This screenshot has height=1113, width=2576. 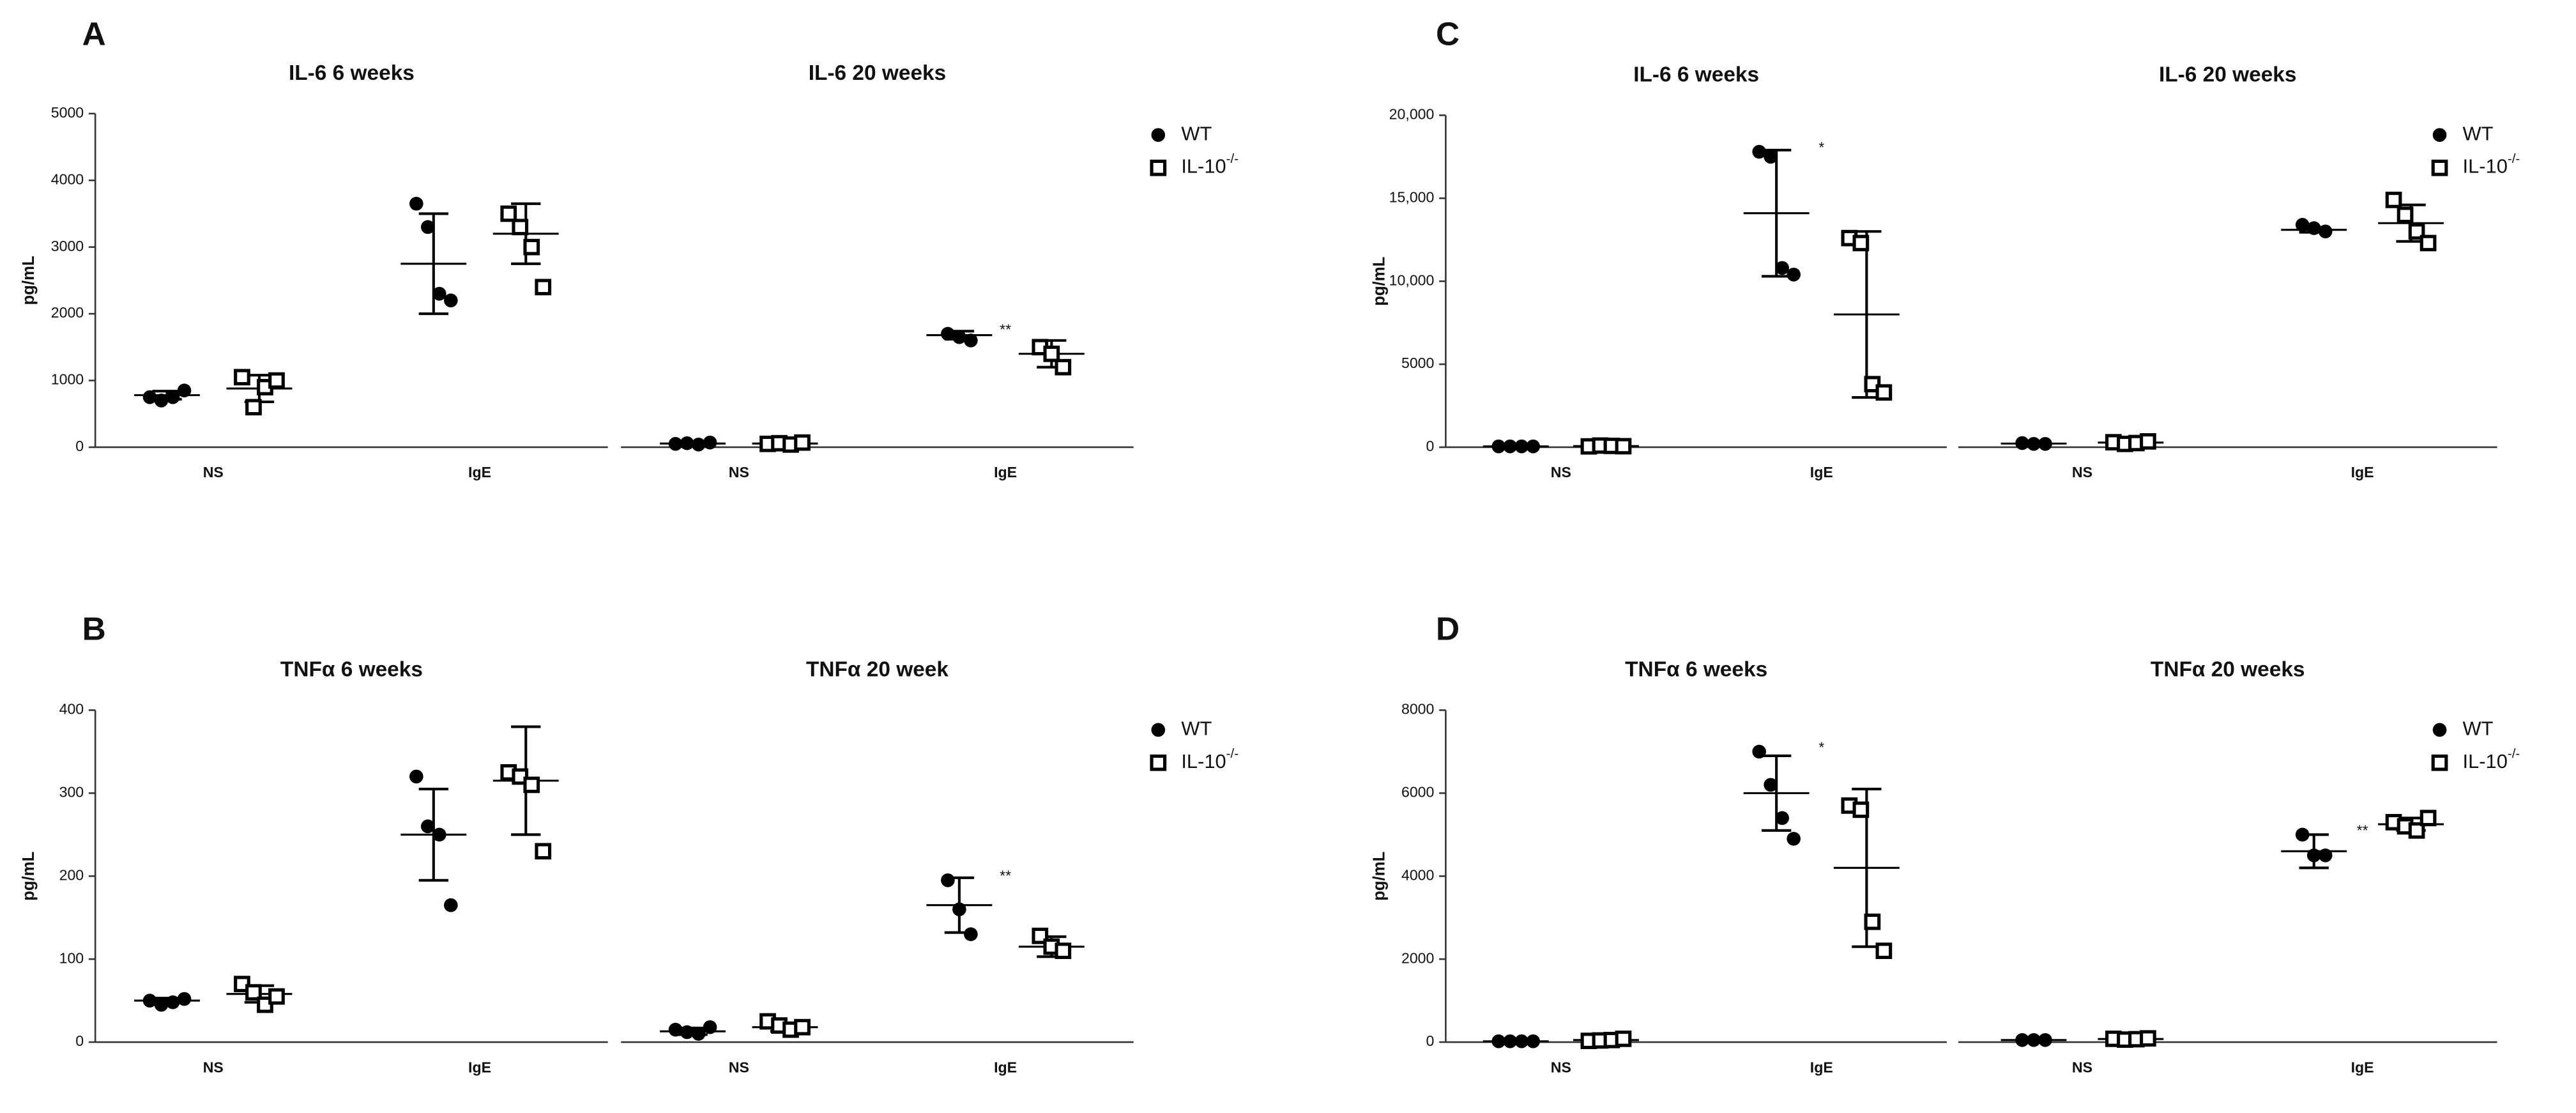 I want to click on y-tick-label: 1000, so click(x=67, y=379).